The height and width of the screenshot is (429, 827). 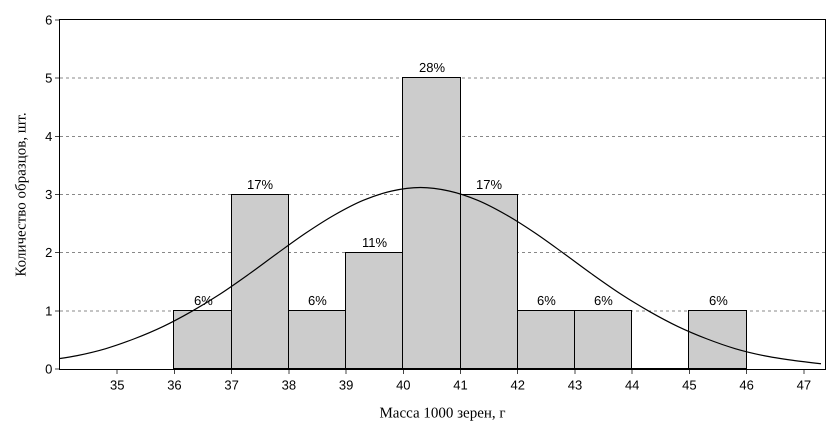 What do you see at coordinates (48, 310) in the screenshot?
I see `y-tick-label: 1` at bounding box center [48, 310].